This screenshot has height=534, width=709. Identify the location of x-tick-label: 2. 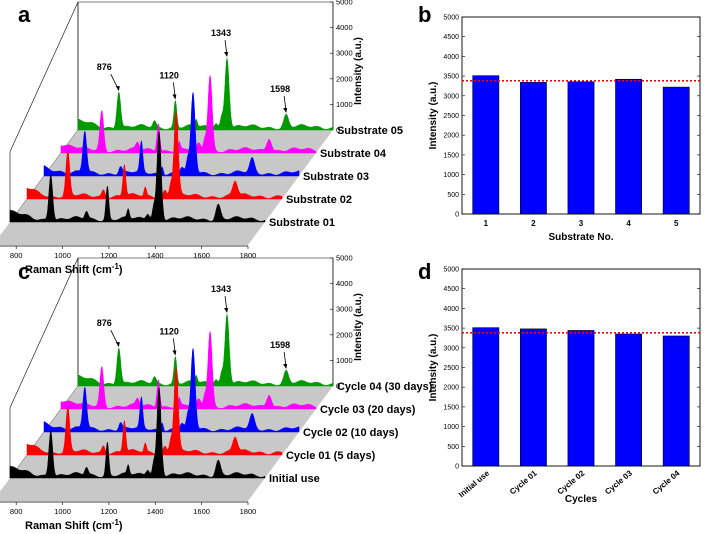
(533, 223).